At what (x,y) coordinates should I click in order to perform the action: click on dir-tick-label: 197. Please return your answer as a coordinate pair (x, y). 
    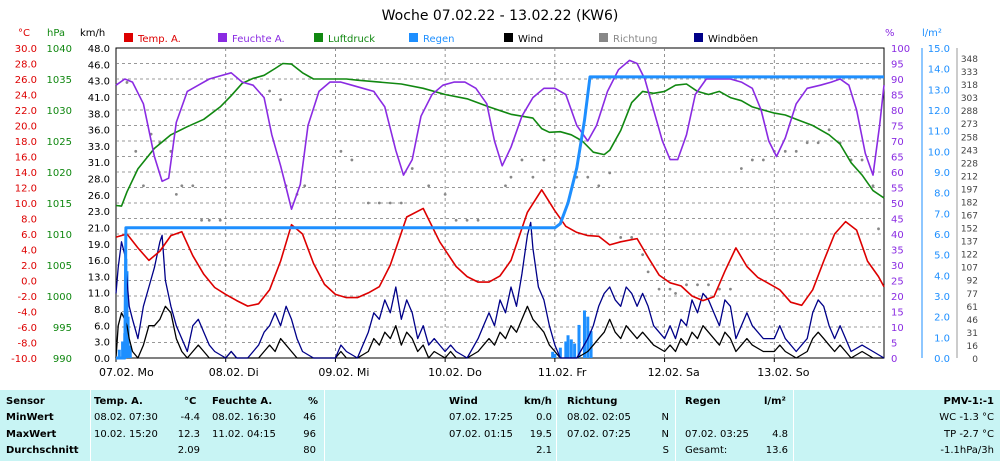
    Looking at the image, I should click on (969, 190).